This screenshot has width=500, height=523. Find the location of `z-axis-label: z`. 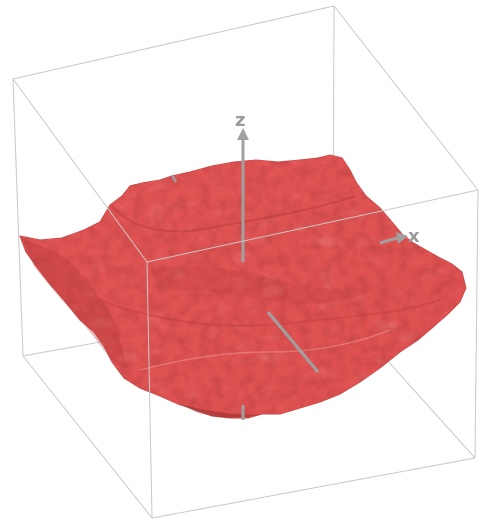

z-axis-label: z is located at coordinates (240, 120).